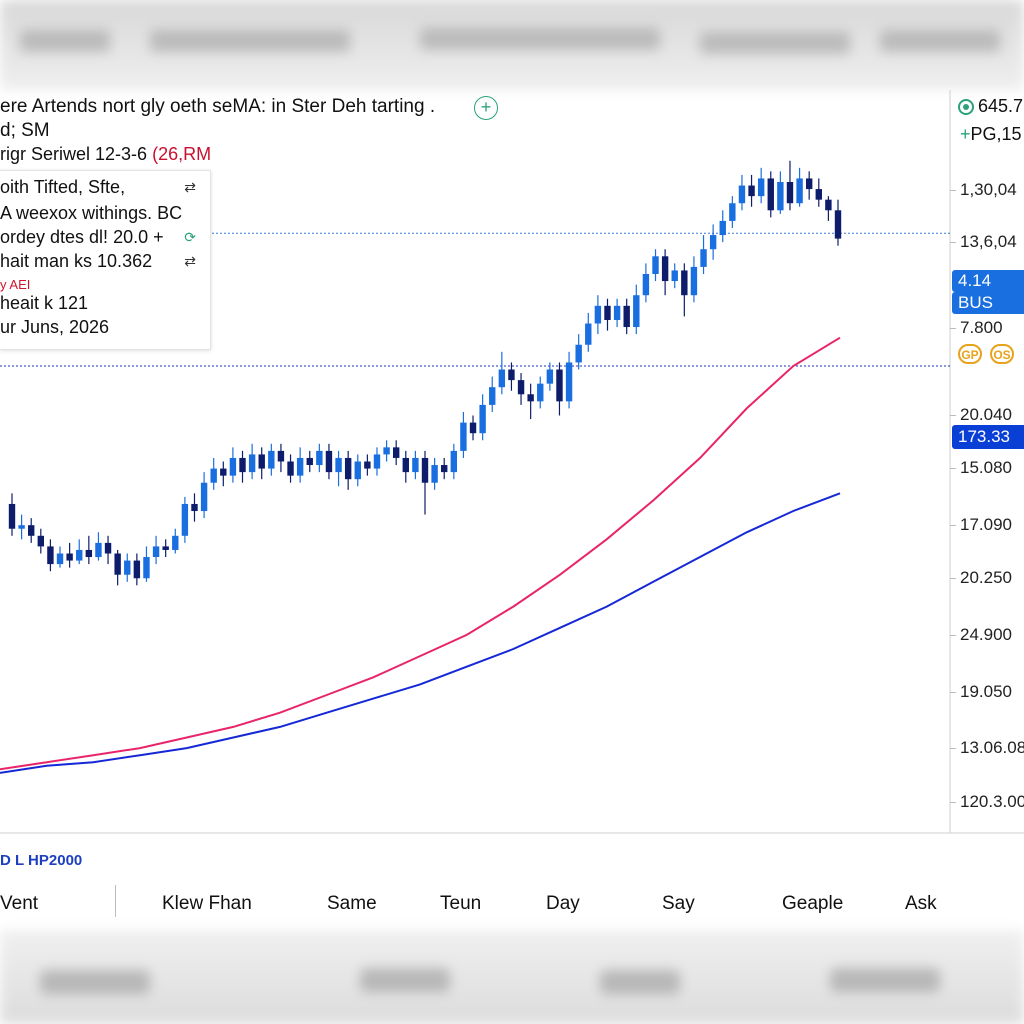 This screenshot has height=1024, width=1024. Describe the element at coordinates (966, 107) in the screenshot. I see `status-dot-icon` at that location.